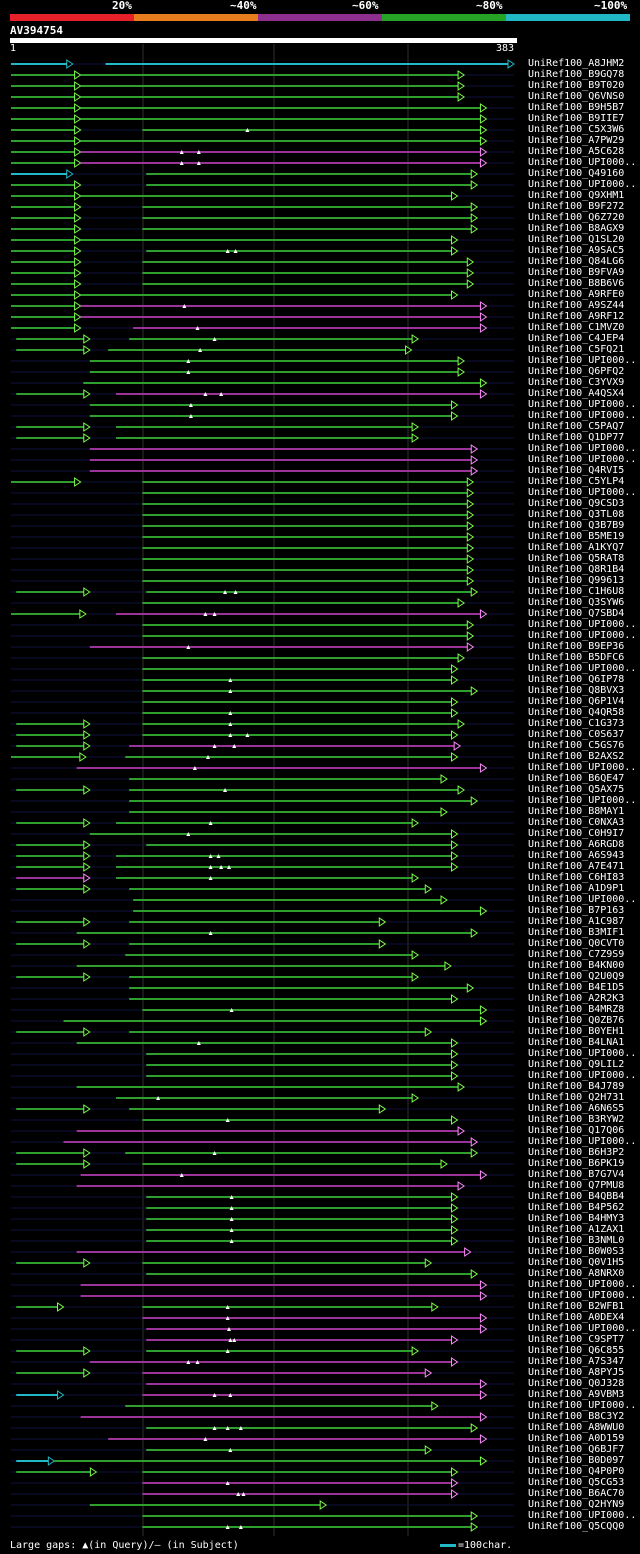  I want to click on hit-label: UniRef100_Q6P1V4, so click(576, 701).